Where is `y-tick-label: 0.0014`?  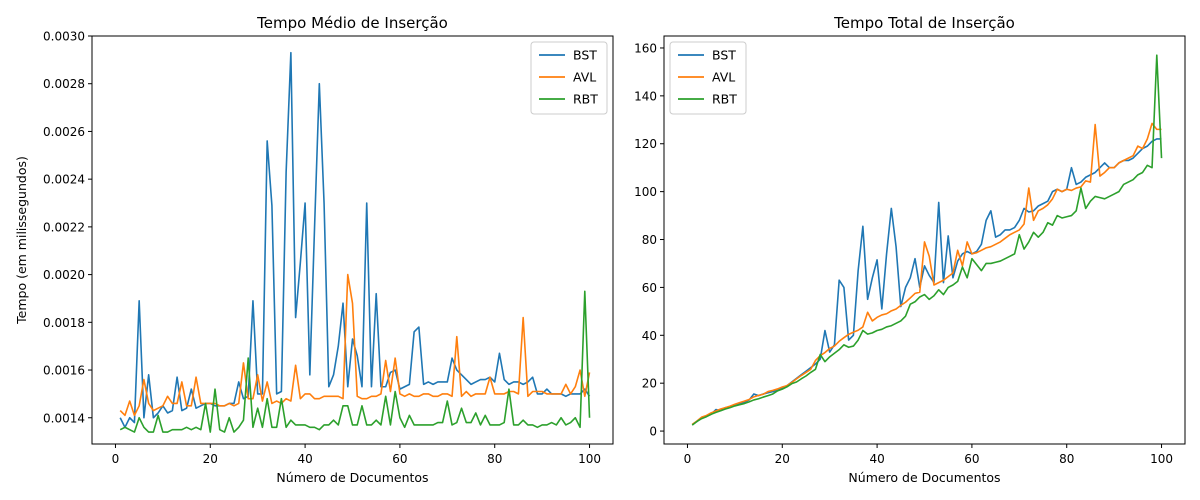
y-tick-label: 0.0014 is located at coordinates (64, 418).